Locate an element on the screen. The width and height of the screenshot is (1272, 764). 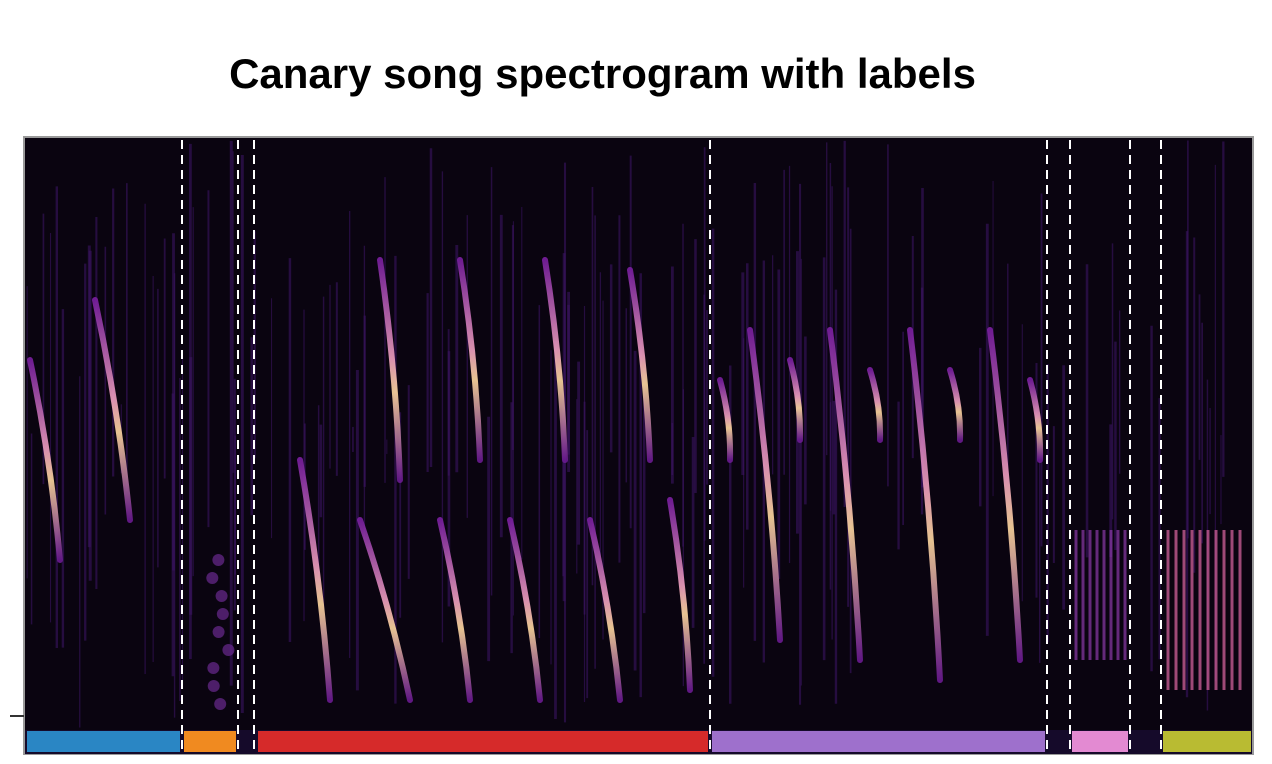
figure-title: Canary song spectrogram with labels is located at coordinates (602, 73).